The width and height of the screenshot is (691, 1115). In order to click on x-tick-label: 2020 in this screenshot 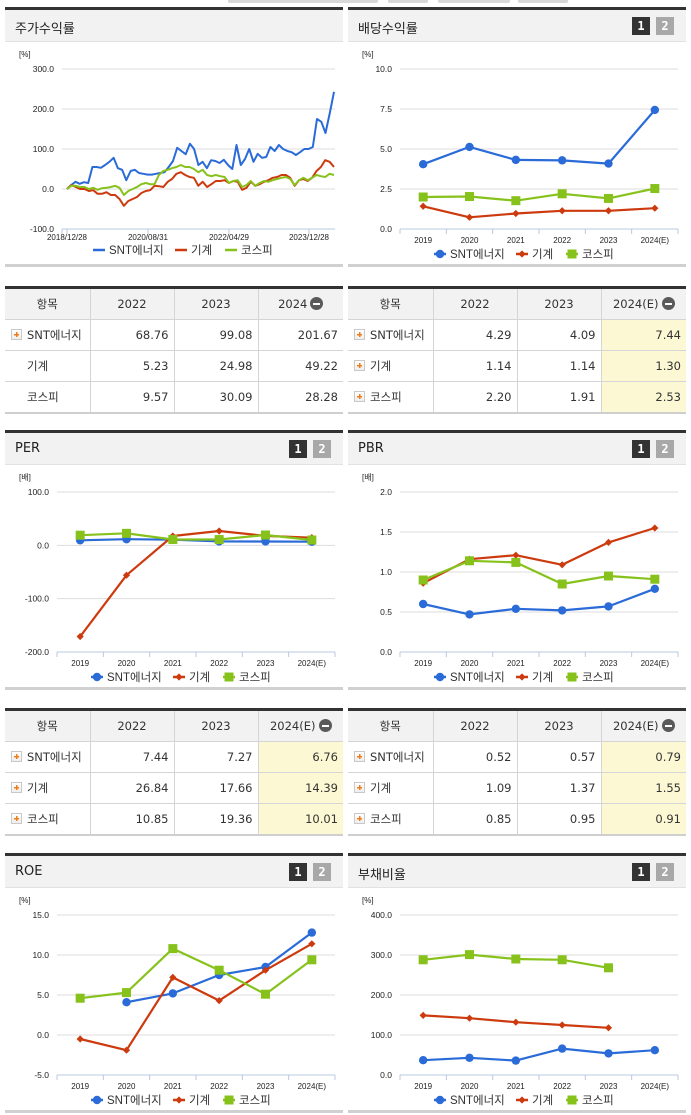, I will do `click(127, 1086)`.